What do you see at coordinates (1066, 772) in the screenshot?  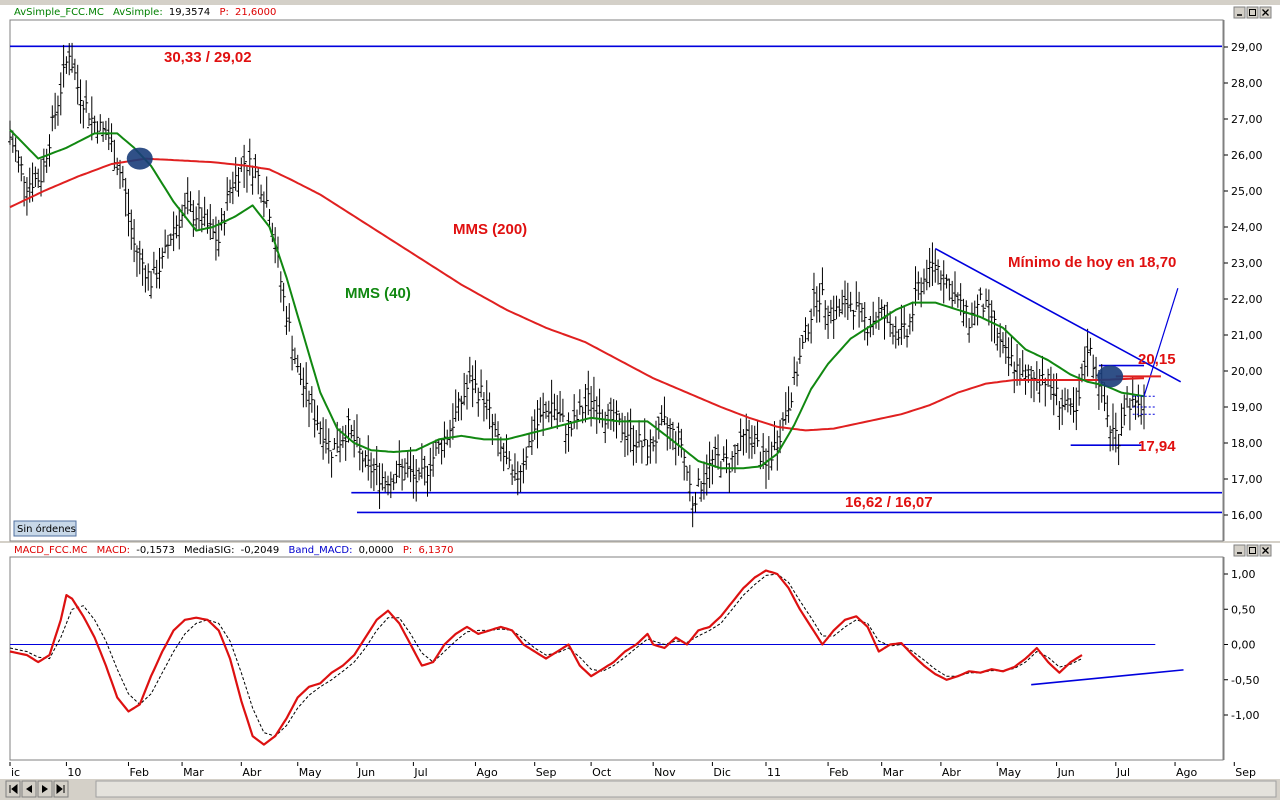 I see `x-tick-label: Jun` at bounding box center [1066, 772].